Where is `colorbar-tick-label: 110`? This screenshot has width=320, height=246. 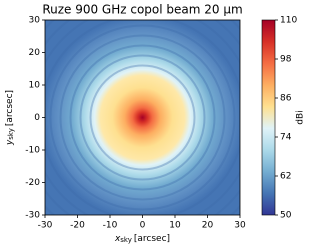
colorbar-tick-label: 110 is located at coordinates (288, 21).